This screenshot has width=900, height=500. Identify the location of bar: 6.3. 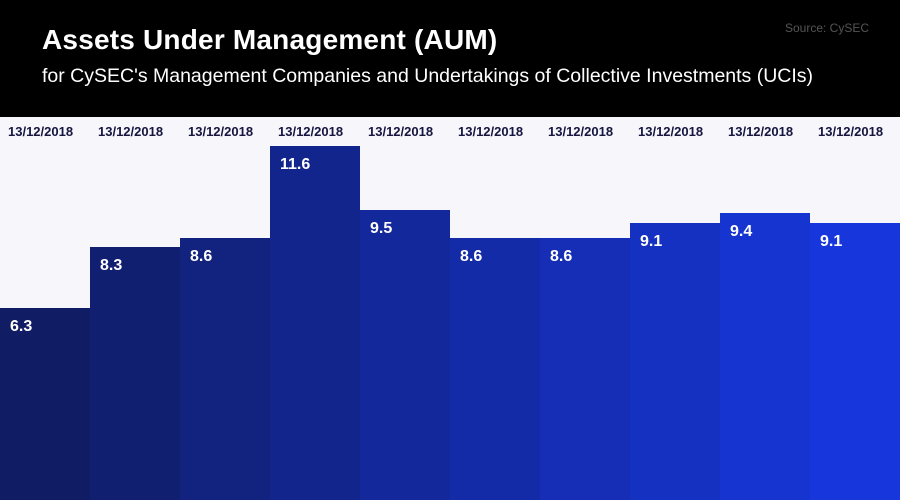
(45, 404).